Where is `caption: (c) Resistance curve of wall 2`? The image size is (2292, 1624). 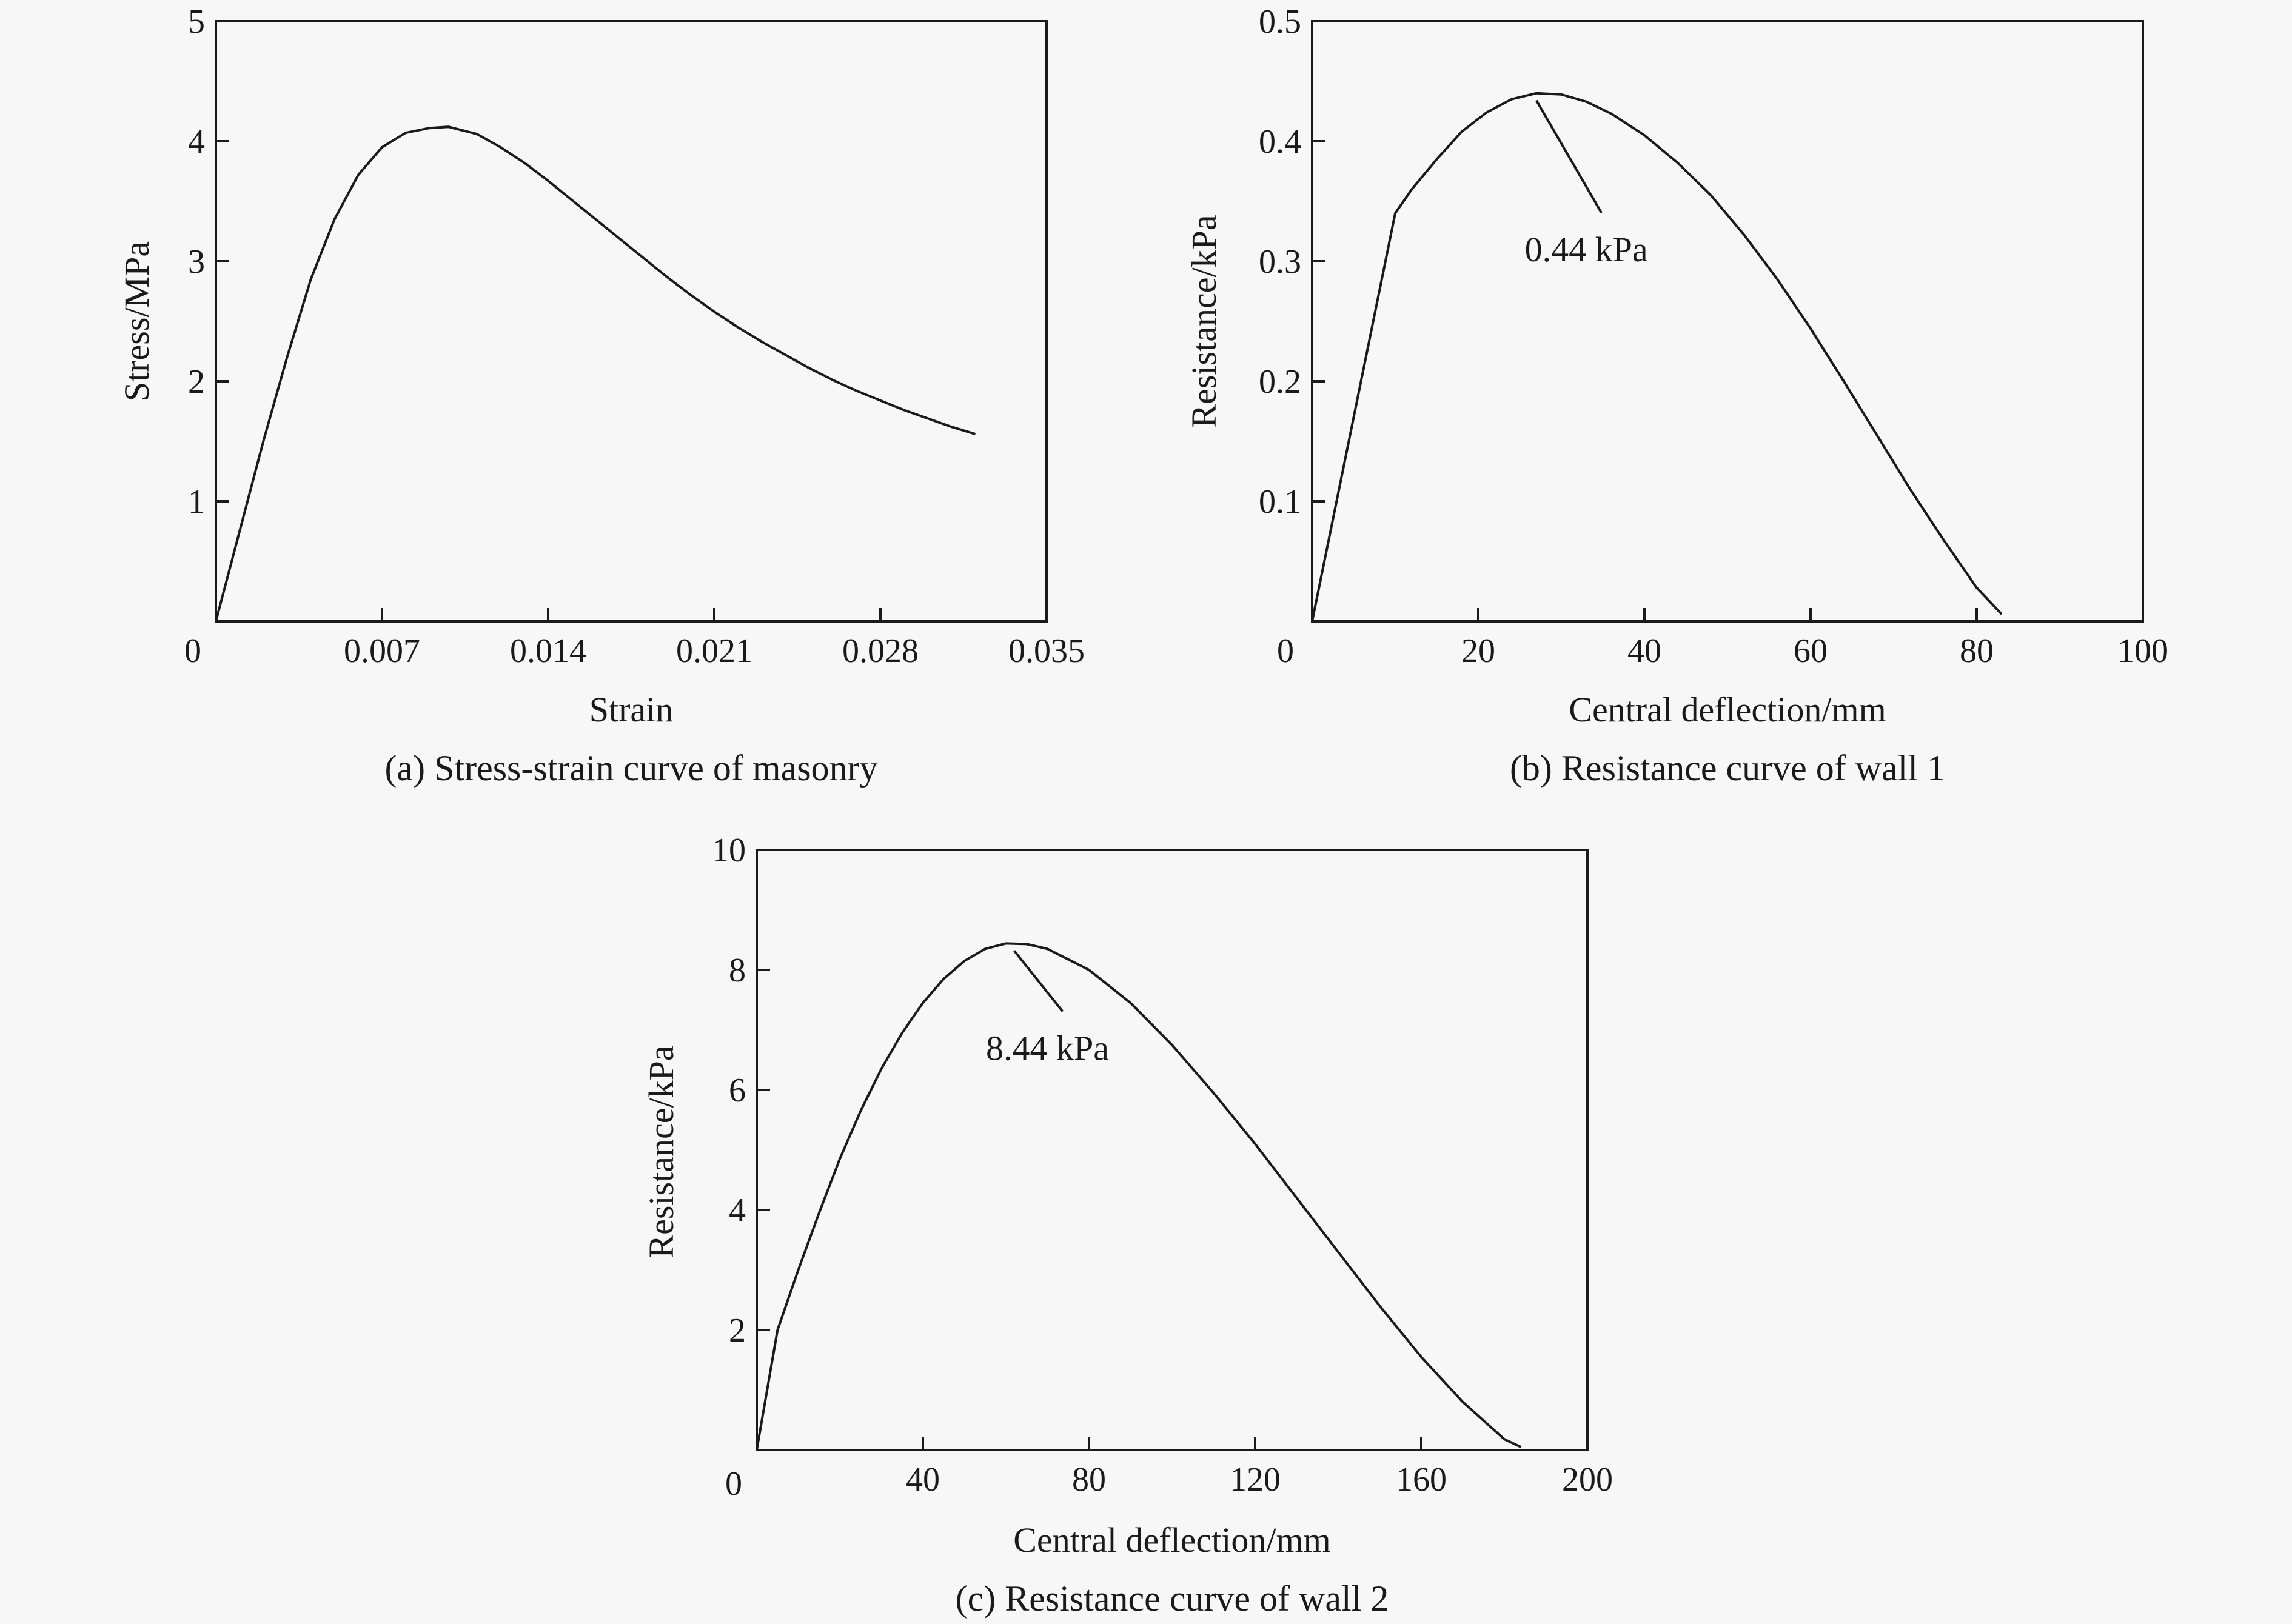
caption: (c) Resistance curve of wall 2 is located at coordinates (1172, 1599).